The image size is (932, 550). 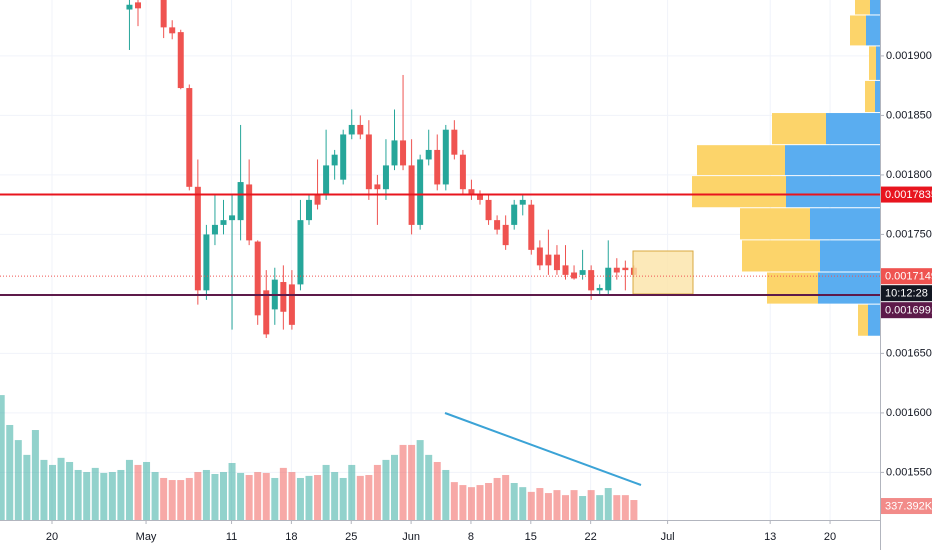 I want to click on x-tick-label: 20, so click(x=830, y=537).